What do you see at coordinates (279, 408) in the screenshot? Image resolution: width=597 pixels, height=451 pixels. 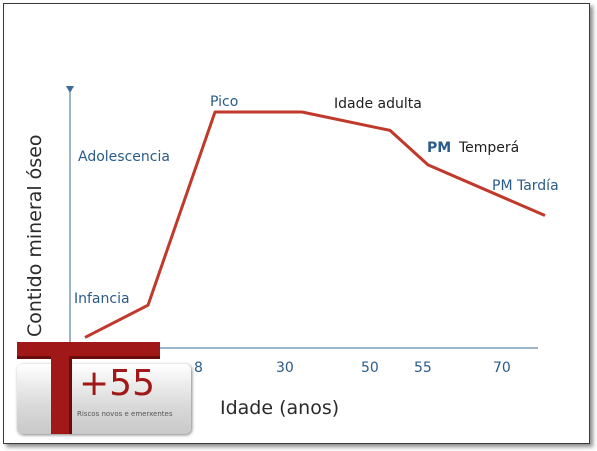 I see `x-axis-title: Idade (anos)` at bounding box center [279, 408].